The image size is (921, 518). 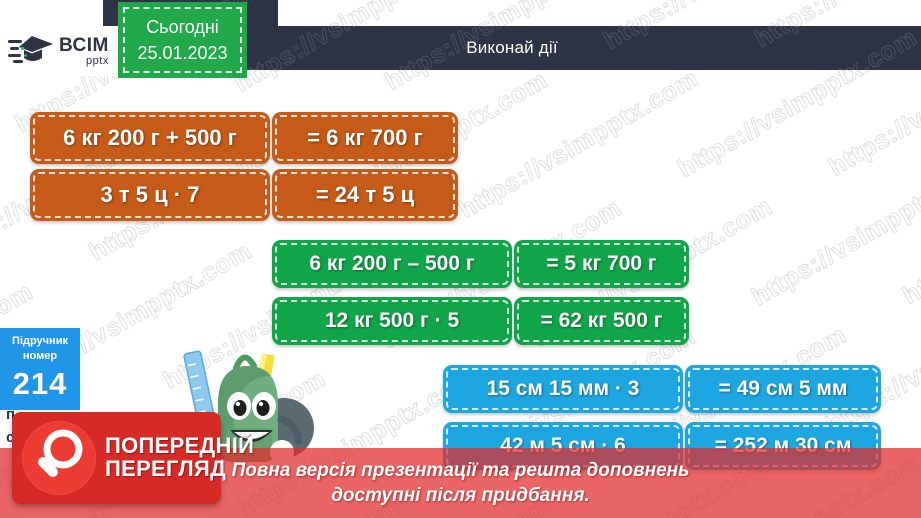 I want to click on equation-result-text: = 24 т 5 ц, so click(x=365, y=194).